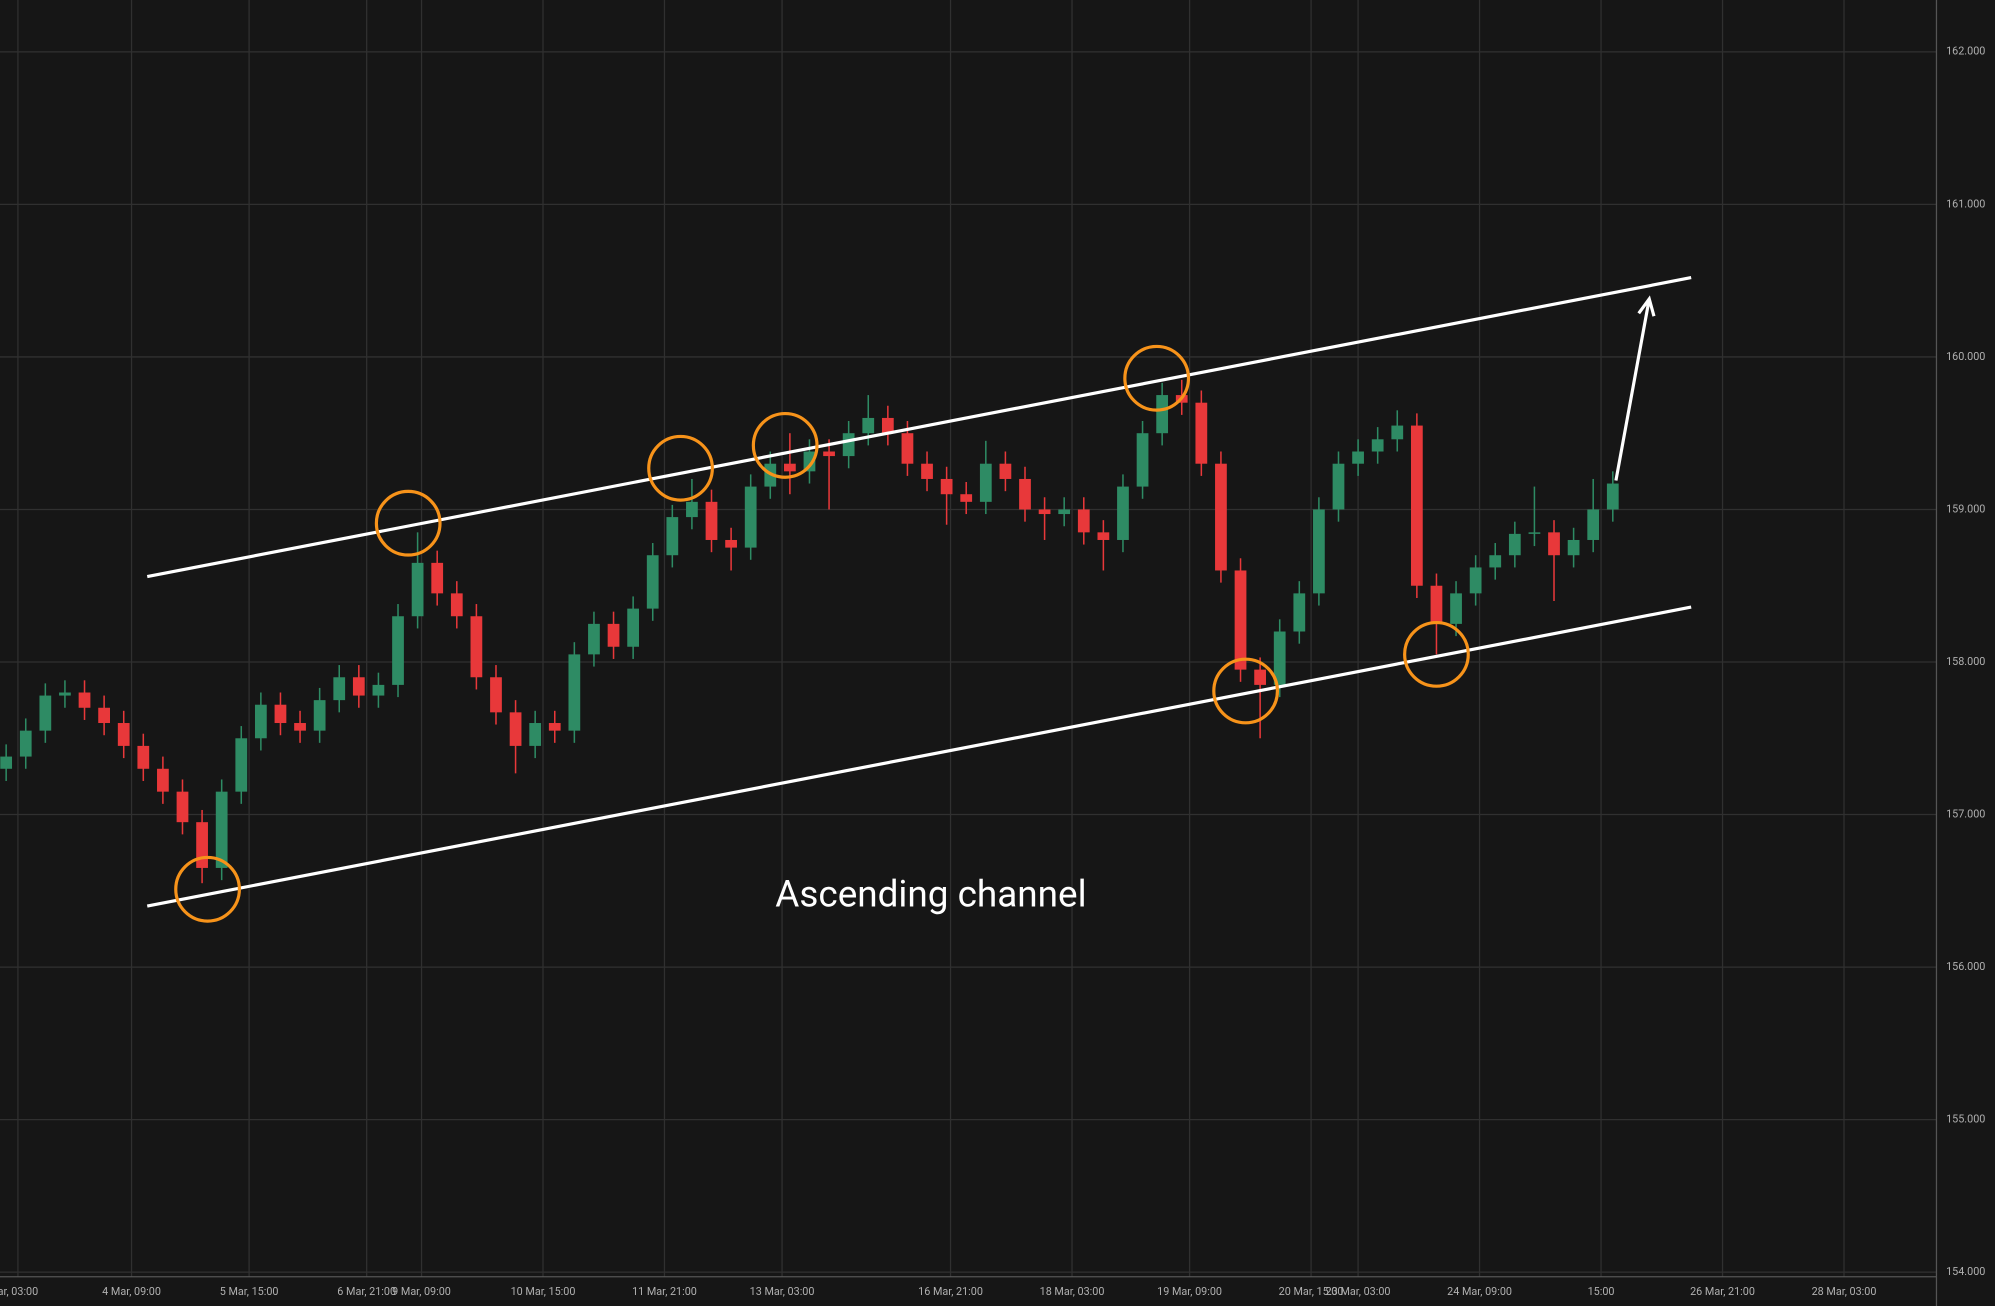  Describe the element at coordinates (1965, 661) in the screenshot. I see `y-tick-label: 158.000` at that location.